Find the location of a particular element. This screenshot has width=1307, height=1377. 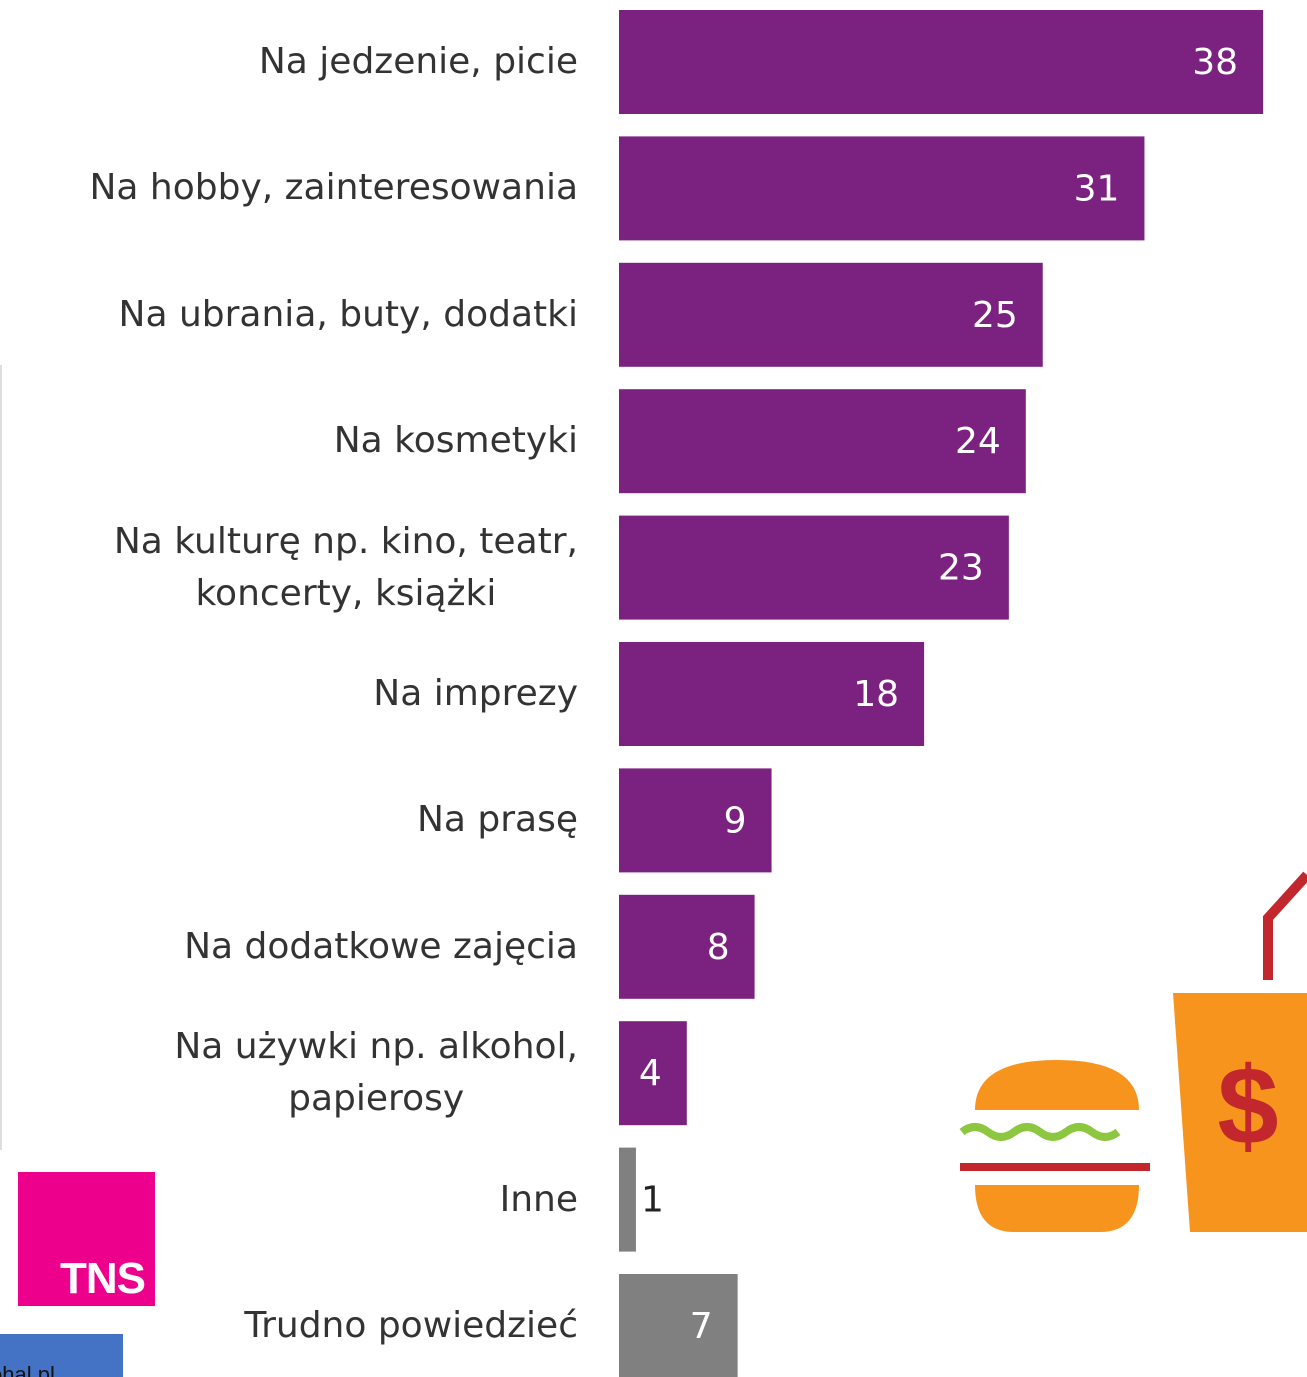

value-label: 9 is located at coordinates (735, 820).